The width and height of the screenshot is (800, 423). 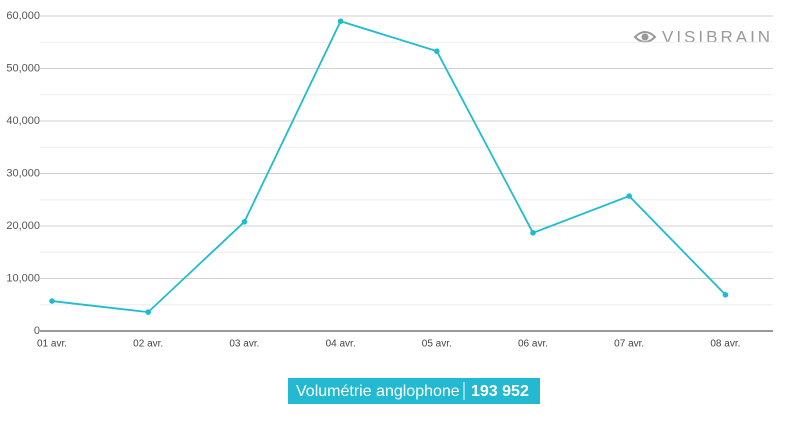 I want to click on y-tick-label: 40,000, so click(x=23, y=121).